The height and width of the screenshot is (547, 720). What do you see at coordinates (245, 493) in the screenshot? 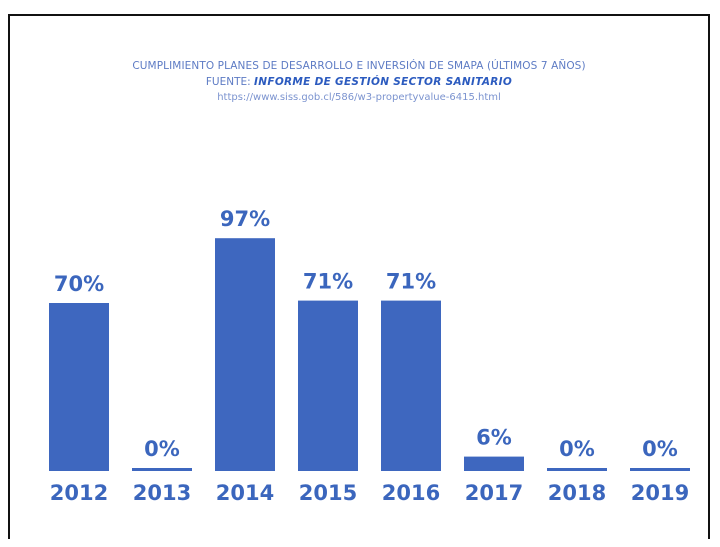
I see `category-label-2014: 2014` at bounding box center [245, 493].